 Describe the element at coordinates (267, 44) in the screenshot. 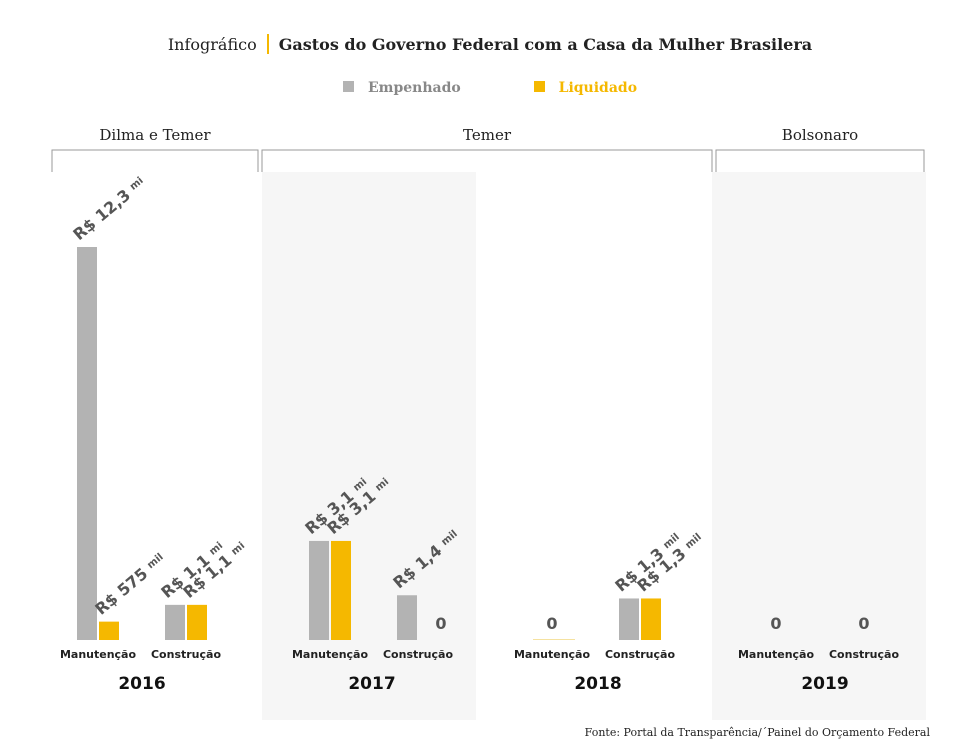

I see `header-separator` at that location.